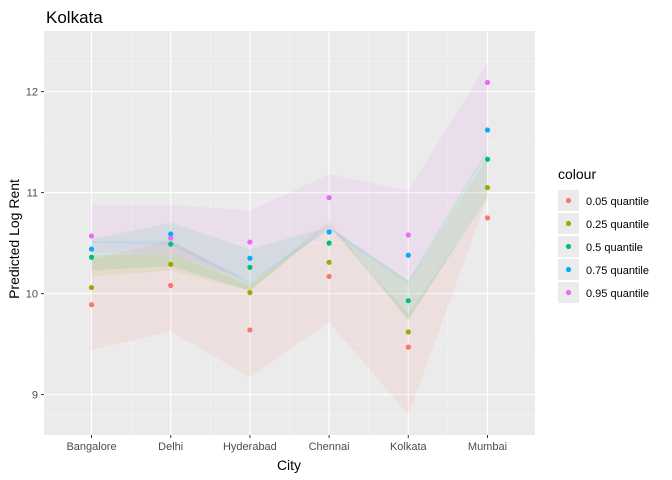 The height and width of the screenshot is (480, 672). Describe the element at coordinates (568, 246) in the screenshot. I see `legend-marker-0-5-quantile` at that location.